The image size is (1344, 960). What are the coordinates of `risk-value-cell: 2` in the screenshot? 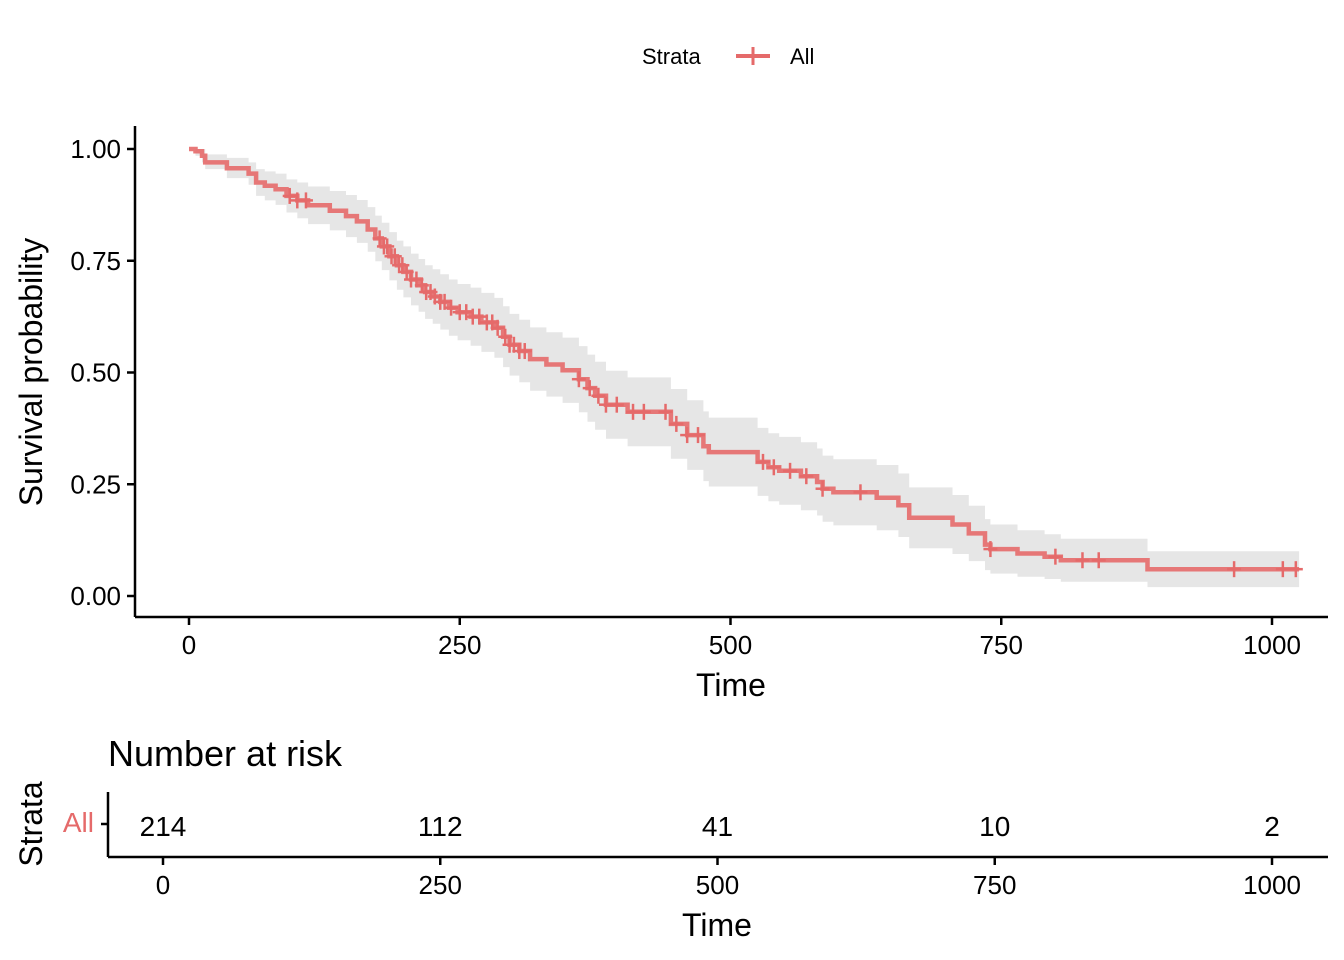 It's located at (1272, 826).